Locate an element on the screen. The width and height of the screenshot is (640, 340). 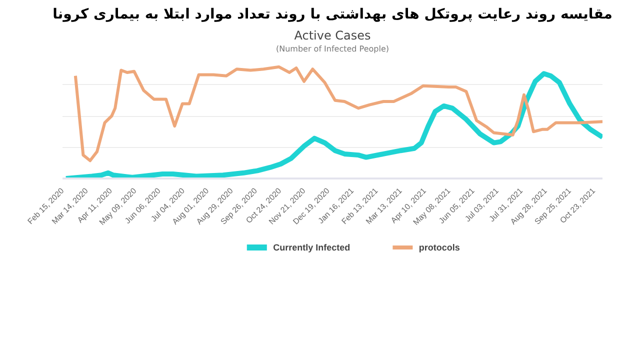
chart-title: مقایسه روند رعایت پروتکل های بهداشتی با روند تعداد موارد ابتلا به بیماری کرونا is located at coordinates (332, 14).